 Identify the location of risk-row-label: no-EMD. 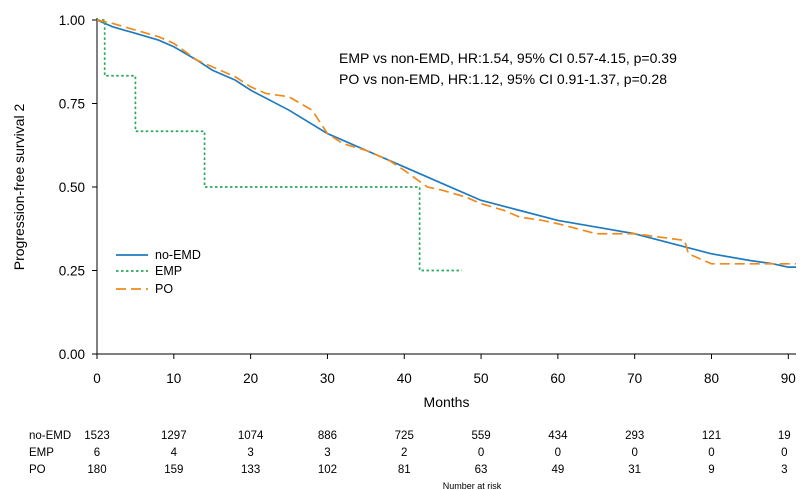
(50, 436).